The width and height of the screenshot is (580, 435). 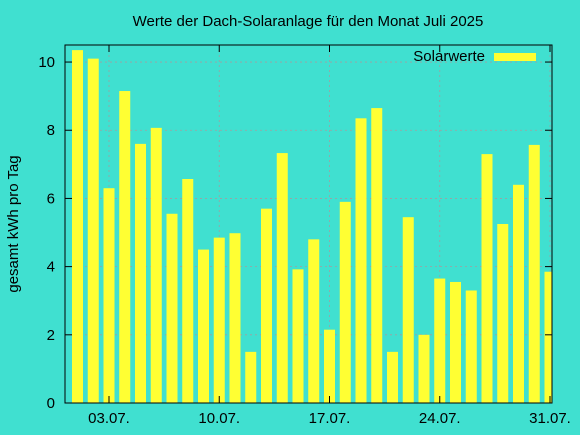 I want to click on legend-label: Solarwerte, so click(x=449, y=56).